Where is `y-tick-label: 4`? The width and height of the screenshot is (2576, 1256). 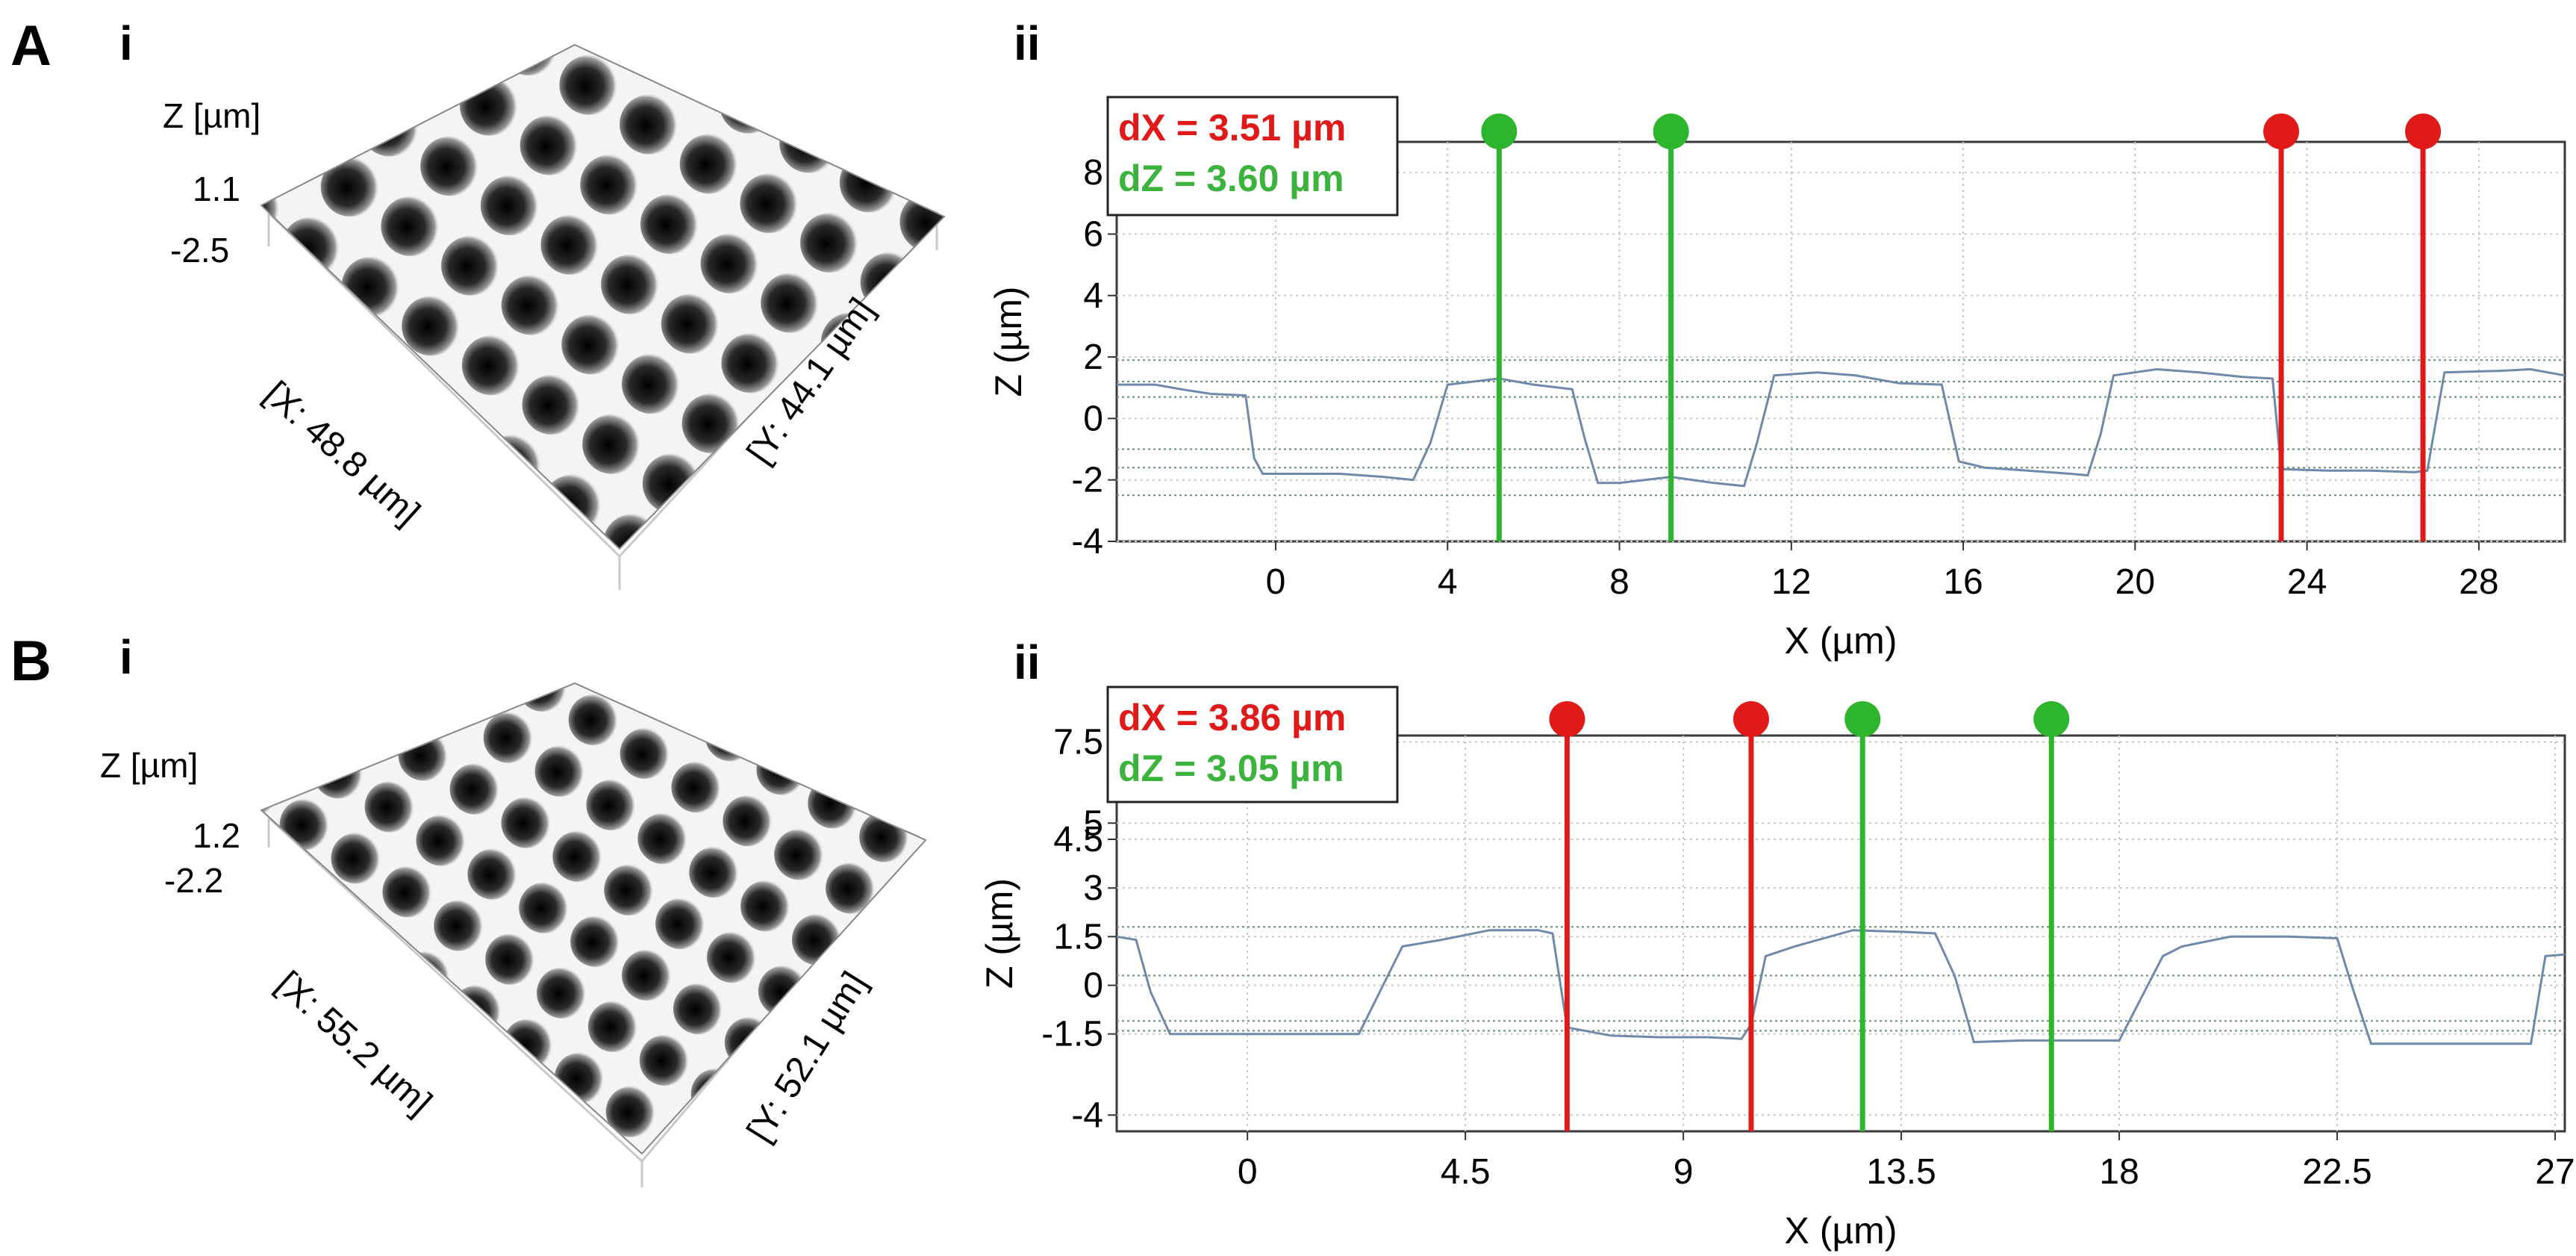 y-tick-label: 4 is located at coordinates (1093, 296).